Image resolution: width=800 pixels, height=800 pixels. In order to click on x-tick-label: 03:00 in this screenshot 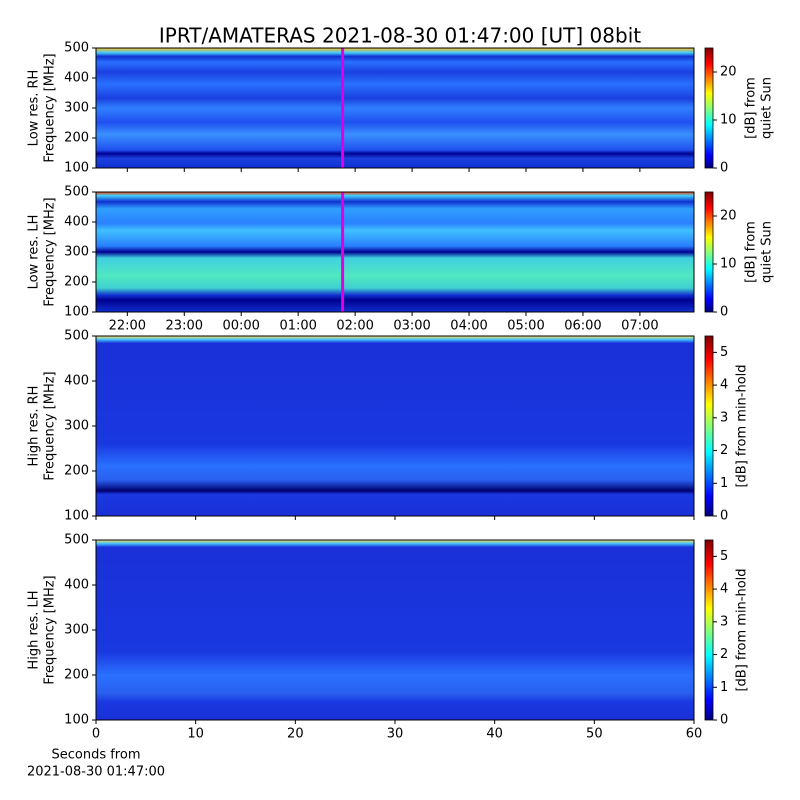, I will do `click(411, 326)`.